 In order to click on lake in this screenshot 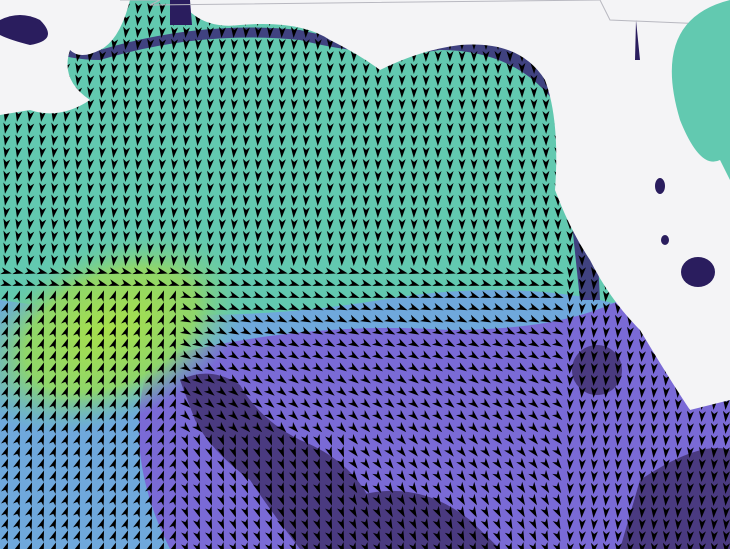, I will do `click(24, 30)`.